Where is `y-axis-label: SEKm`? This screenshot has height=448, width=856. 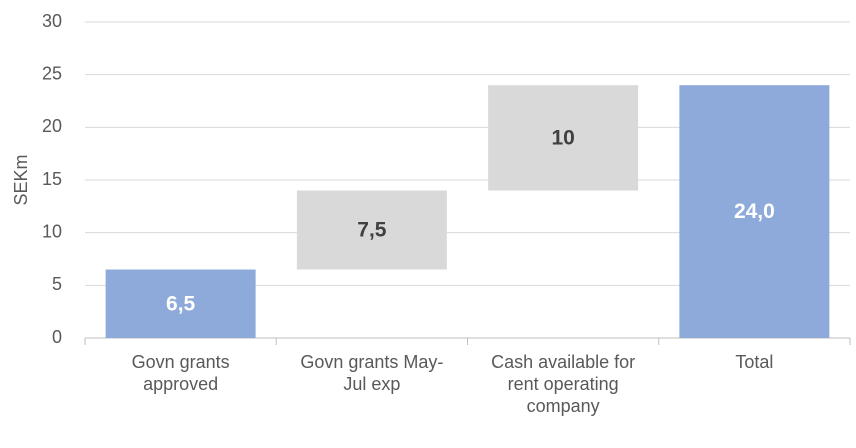 y-axis-label: SEKm is located at coordinates (21, 179).